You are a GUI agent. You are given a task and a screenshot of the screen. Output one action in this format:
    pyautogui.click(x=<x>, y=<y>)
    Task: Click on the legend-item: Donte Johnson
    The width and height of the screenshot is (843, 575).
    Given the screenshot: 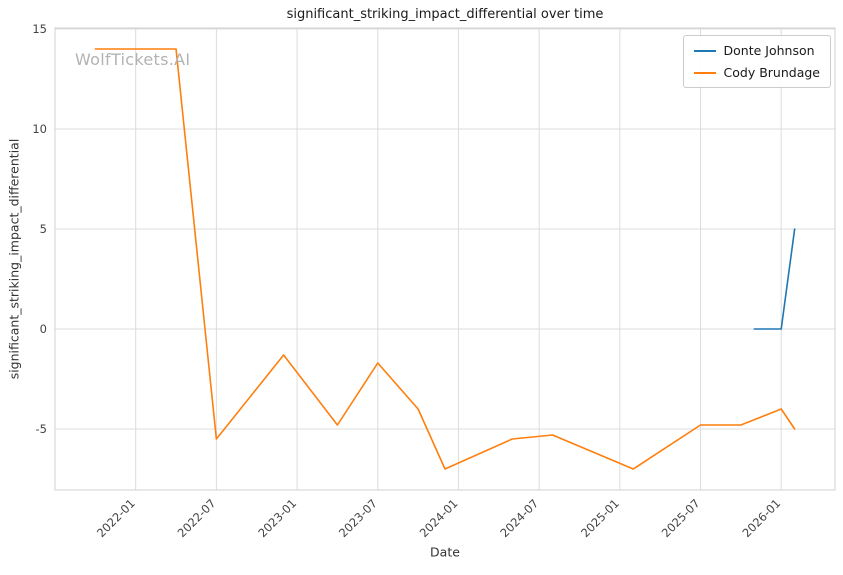 What is the action you would take?
    pyautogui.click(x=756, y=50)
    